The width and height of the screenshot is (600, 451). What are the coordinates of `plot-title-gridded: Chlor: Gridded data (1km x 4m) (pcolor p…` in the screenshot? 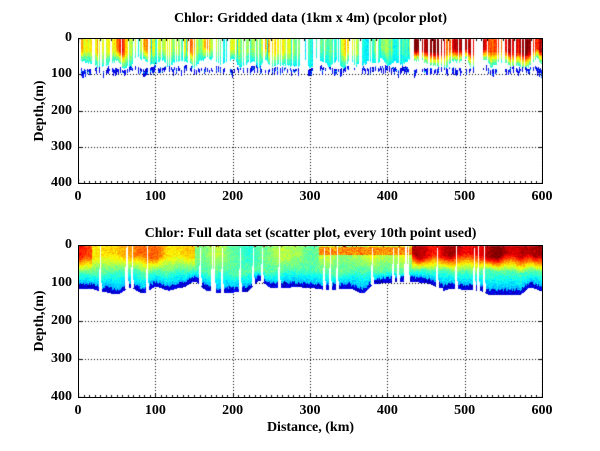 It's located at (310, 18).